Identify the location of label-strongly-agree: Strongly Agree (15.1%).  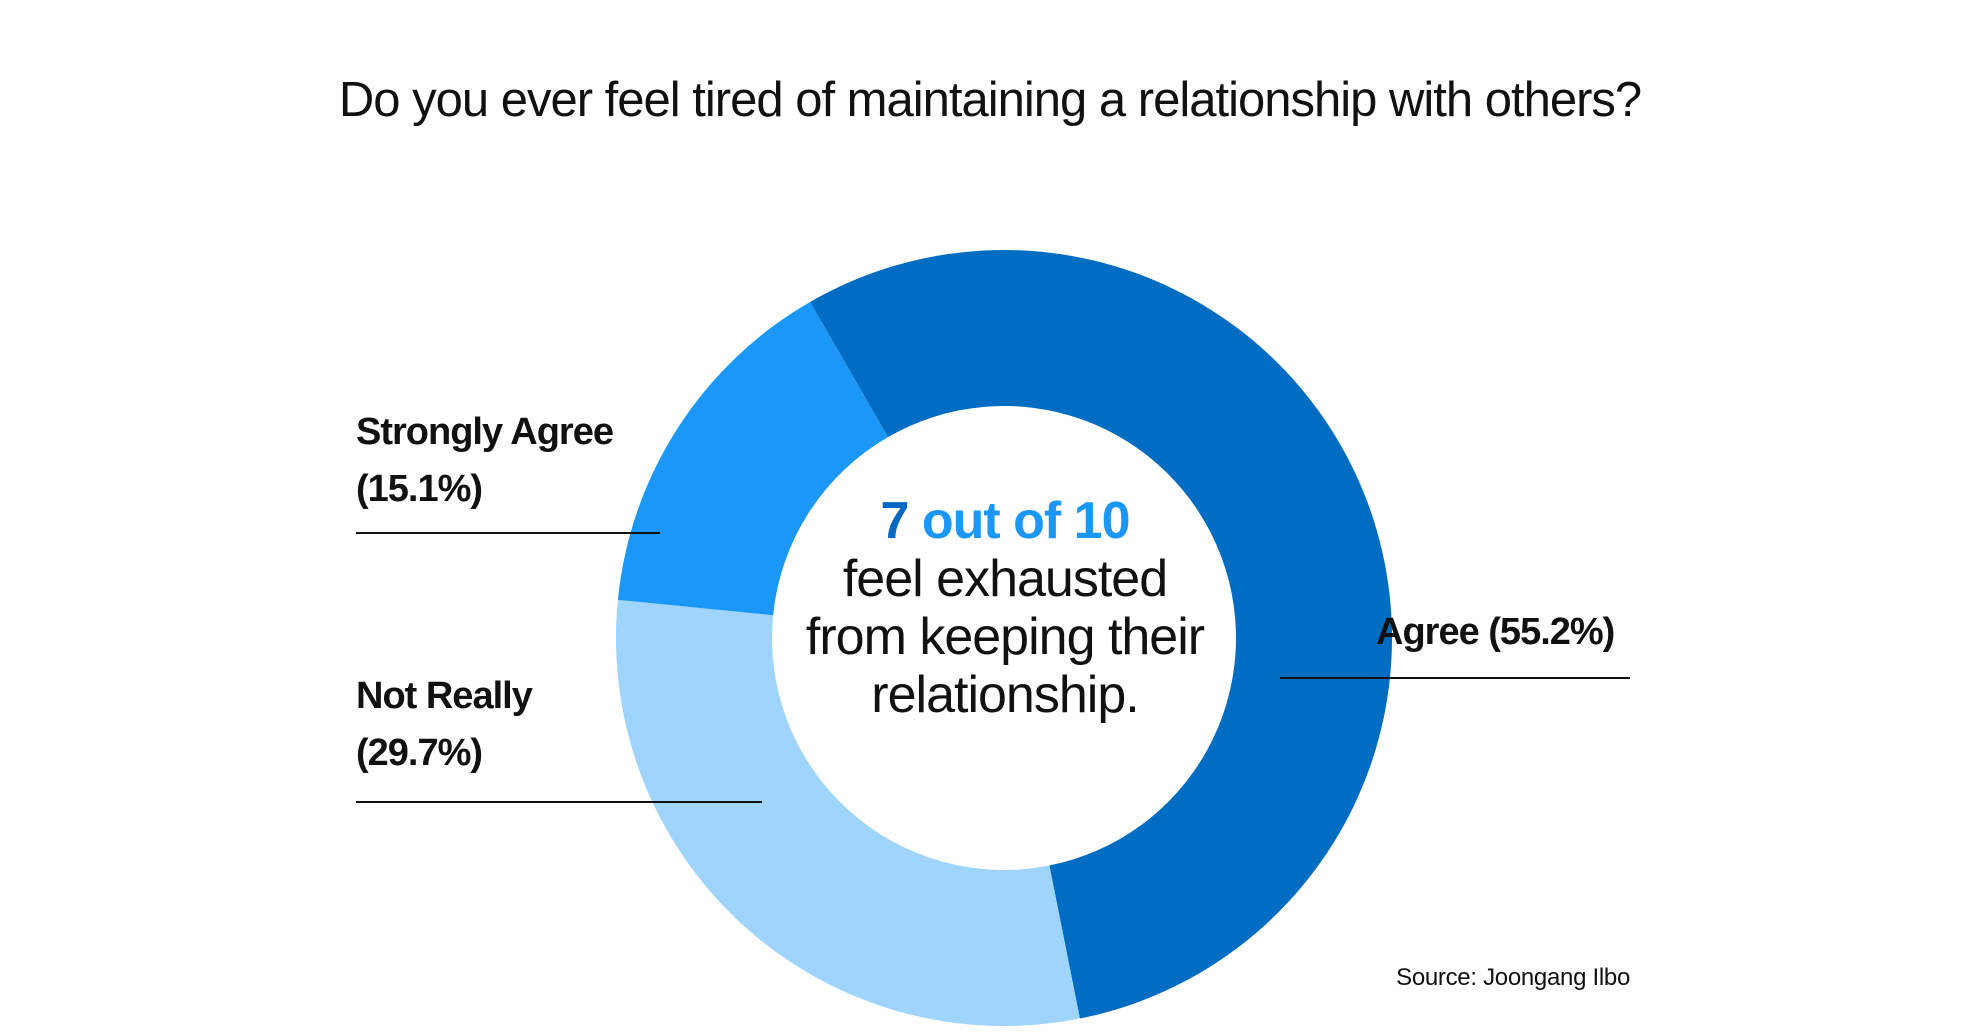
(485, 461).